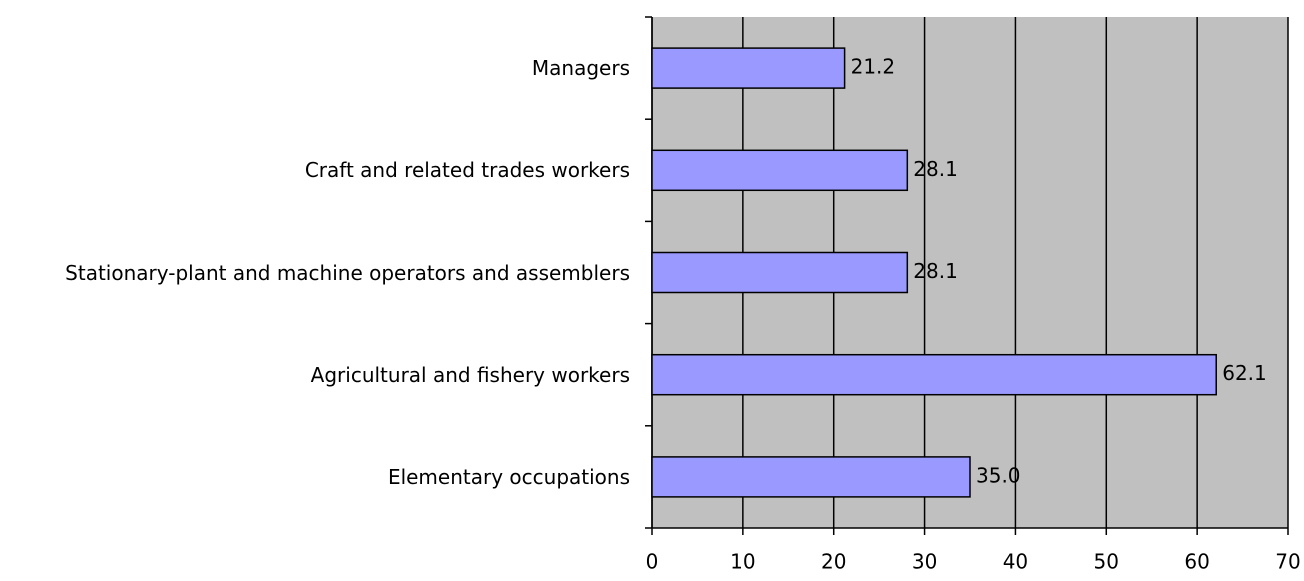 The image size is (1304, 581). What do you see at coordinates (467, 170) in the screenshot?
I see `category-text: Craft and related trades workers` at bounding box center [467, 170].